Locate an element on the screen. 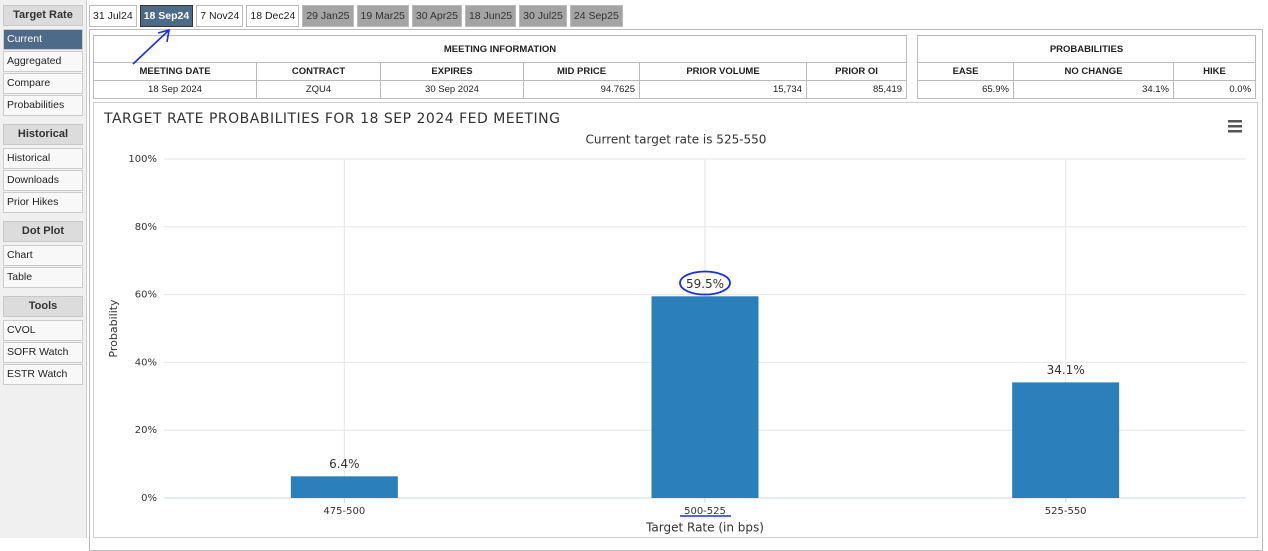  column-header: MEETING DATE is located at coordinates (175, 71).